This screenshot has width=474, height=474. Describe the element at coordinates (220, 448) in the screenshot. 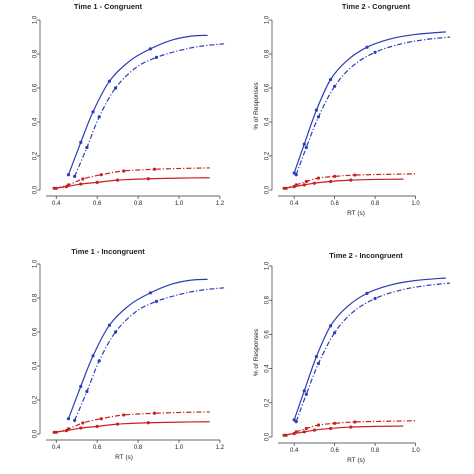

I see `x-tick-label: 1.2` at that location.